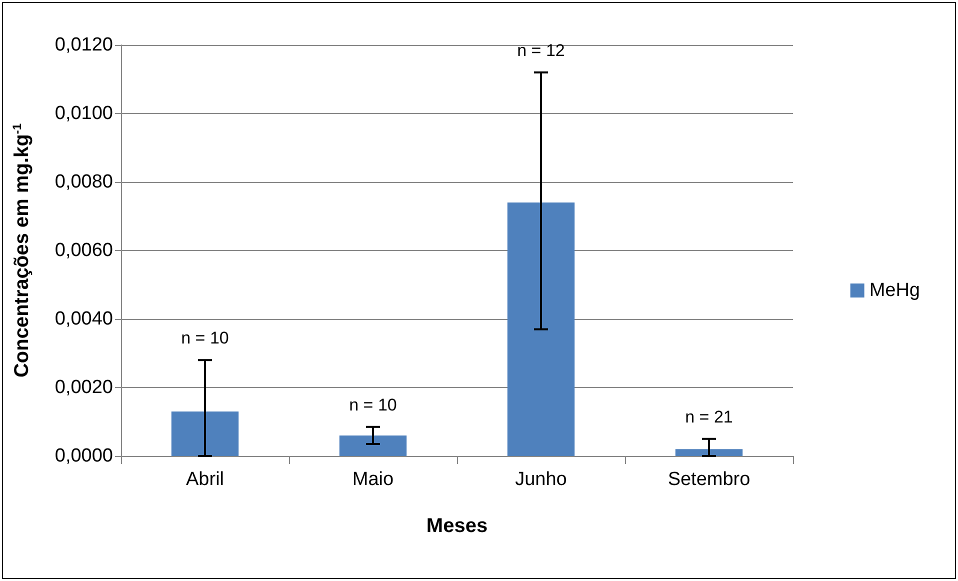 This screenshot has height=581, width=958. What do you see at coordinates (709, 479) in the screenshot?
I see `x-tick-label: Setembro` at bounding box center [709, 479].